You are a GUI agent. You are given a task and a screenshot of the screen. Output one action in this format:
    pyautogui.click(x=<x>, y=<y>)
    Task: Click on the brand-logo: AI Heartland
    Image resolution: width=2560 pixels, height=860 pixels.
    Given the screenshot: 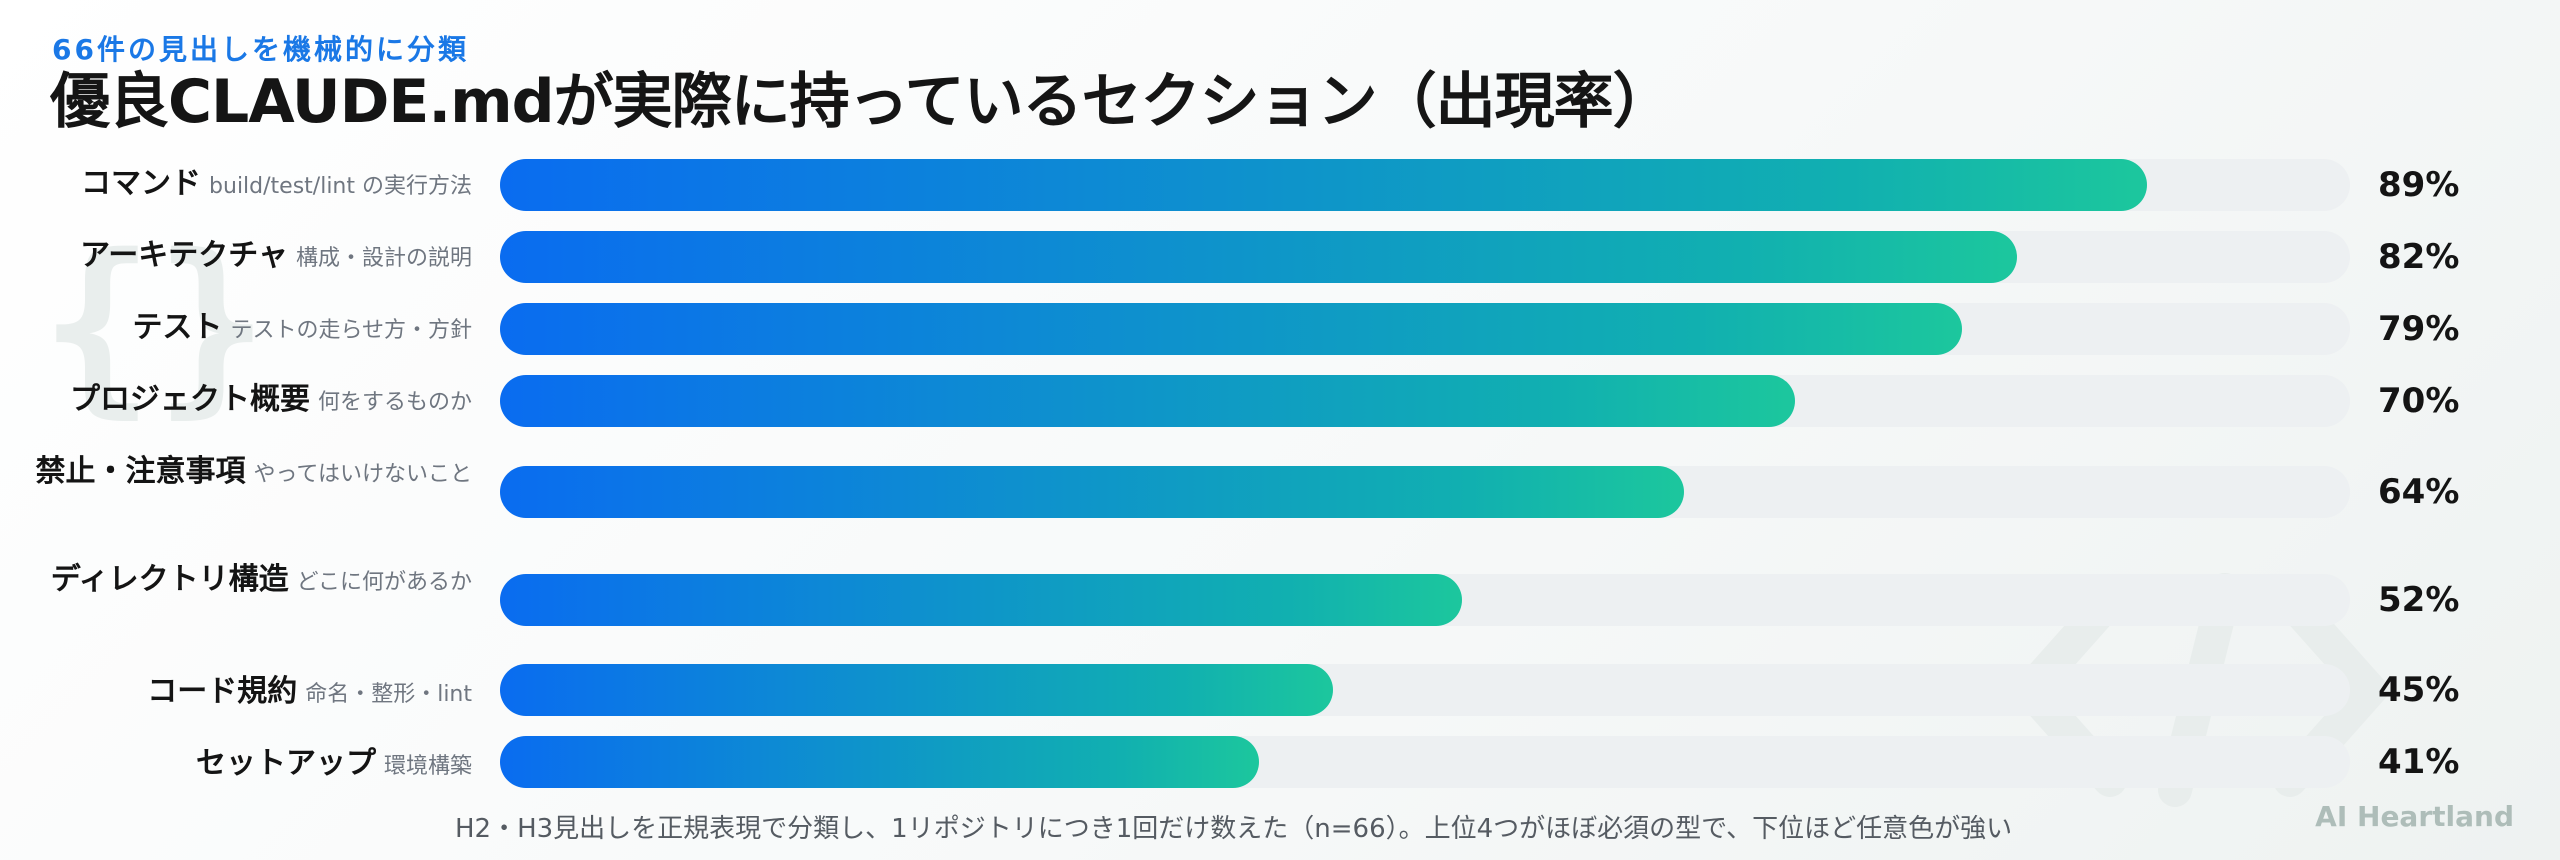 What is the action you would take?
    pyautogui.click(x=2414, y=816)
    